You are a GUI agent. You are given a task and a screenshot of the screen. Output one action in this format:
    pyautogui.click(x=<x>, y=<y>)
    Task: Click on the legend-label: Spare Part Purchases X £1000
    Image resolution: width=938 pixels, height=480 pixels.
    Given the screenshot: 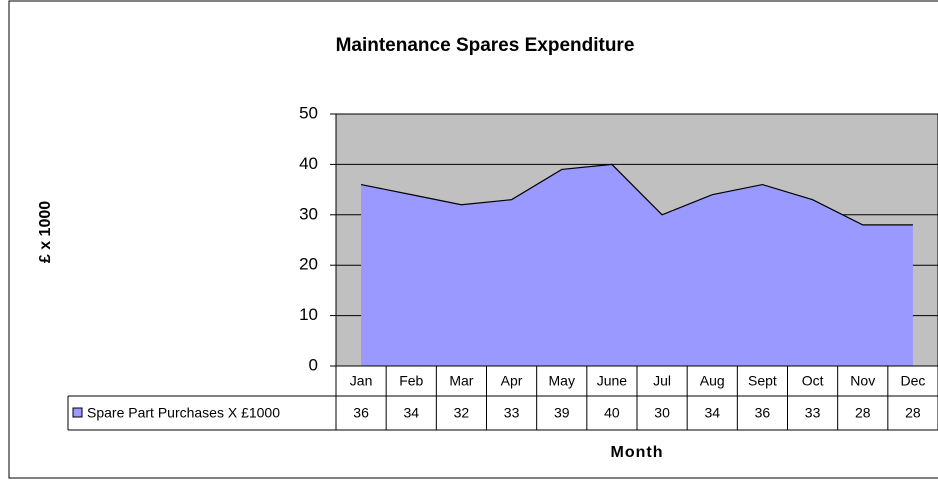 What is the action you would take?
    pyautogui.click(x=183, y=413)
    